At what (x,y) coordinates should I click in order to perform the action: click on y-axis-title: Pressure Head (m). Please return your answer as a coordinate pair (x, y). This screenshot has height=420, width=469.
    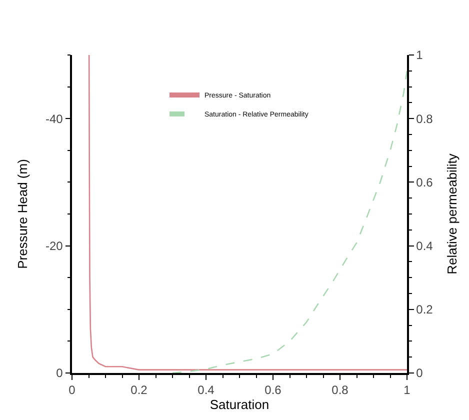
    Looking at the image, I should click on (22, 214).